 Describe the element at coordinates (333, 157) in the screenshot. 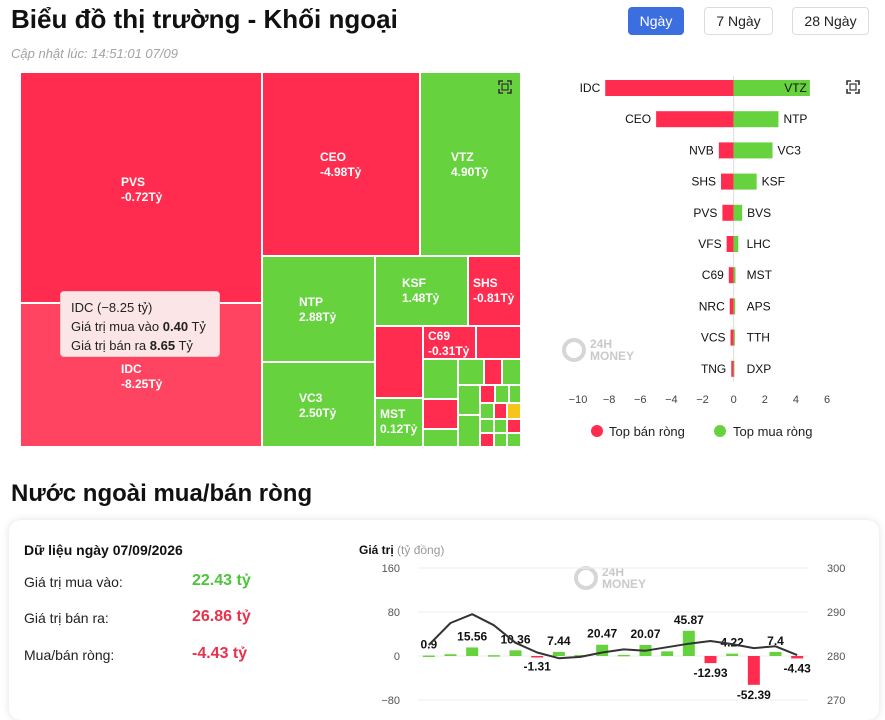

I see `cell-code: CEO` at that location.